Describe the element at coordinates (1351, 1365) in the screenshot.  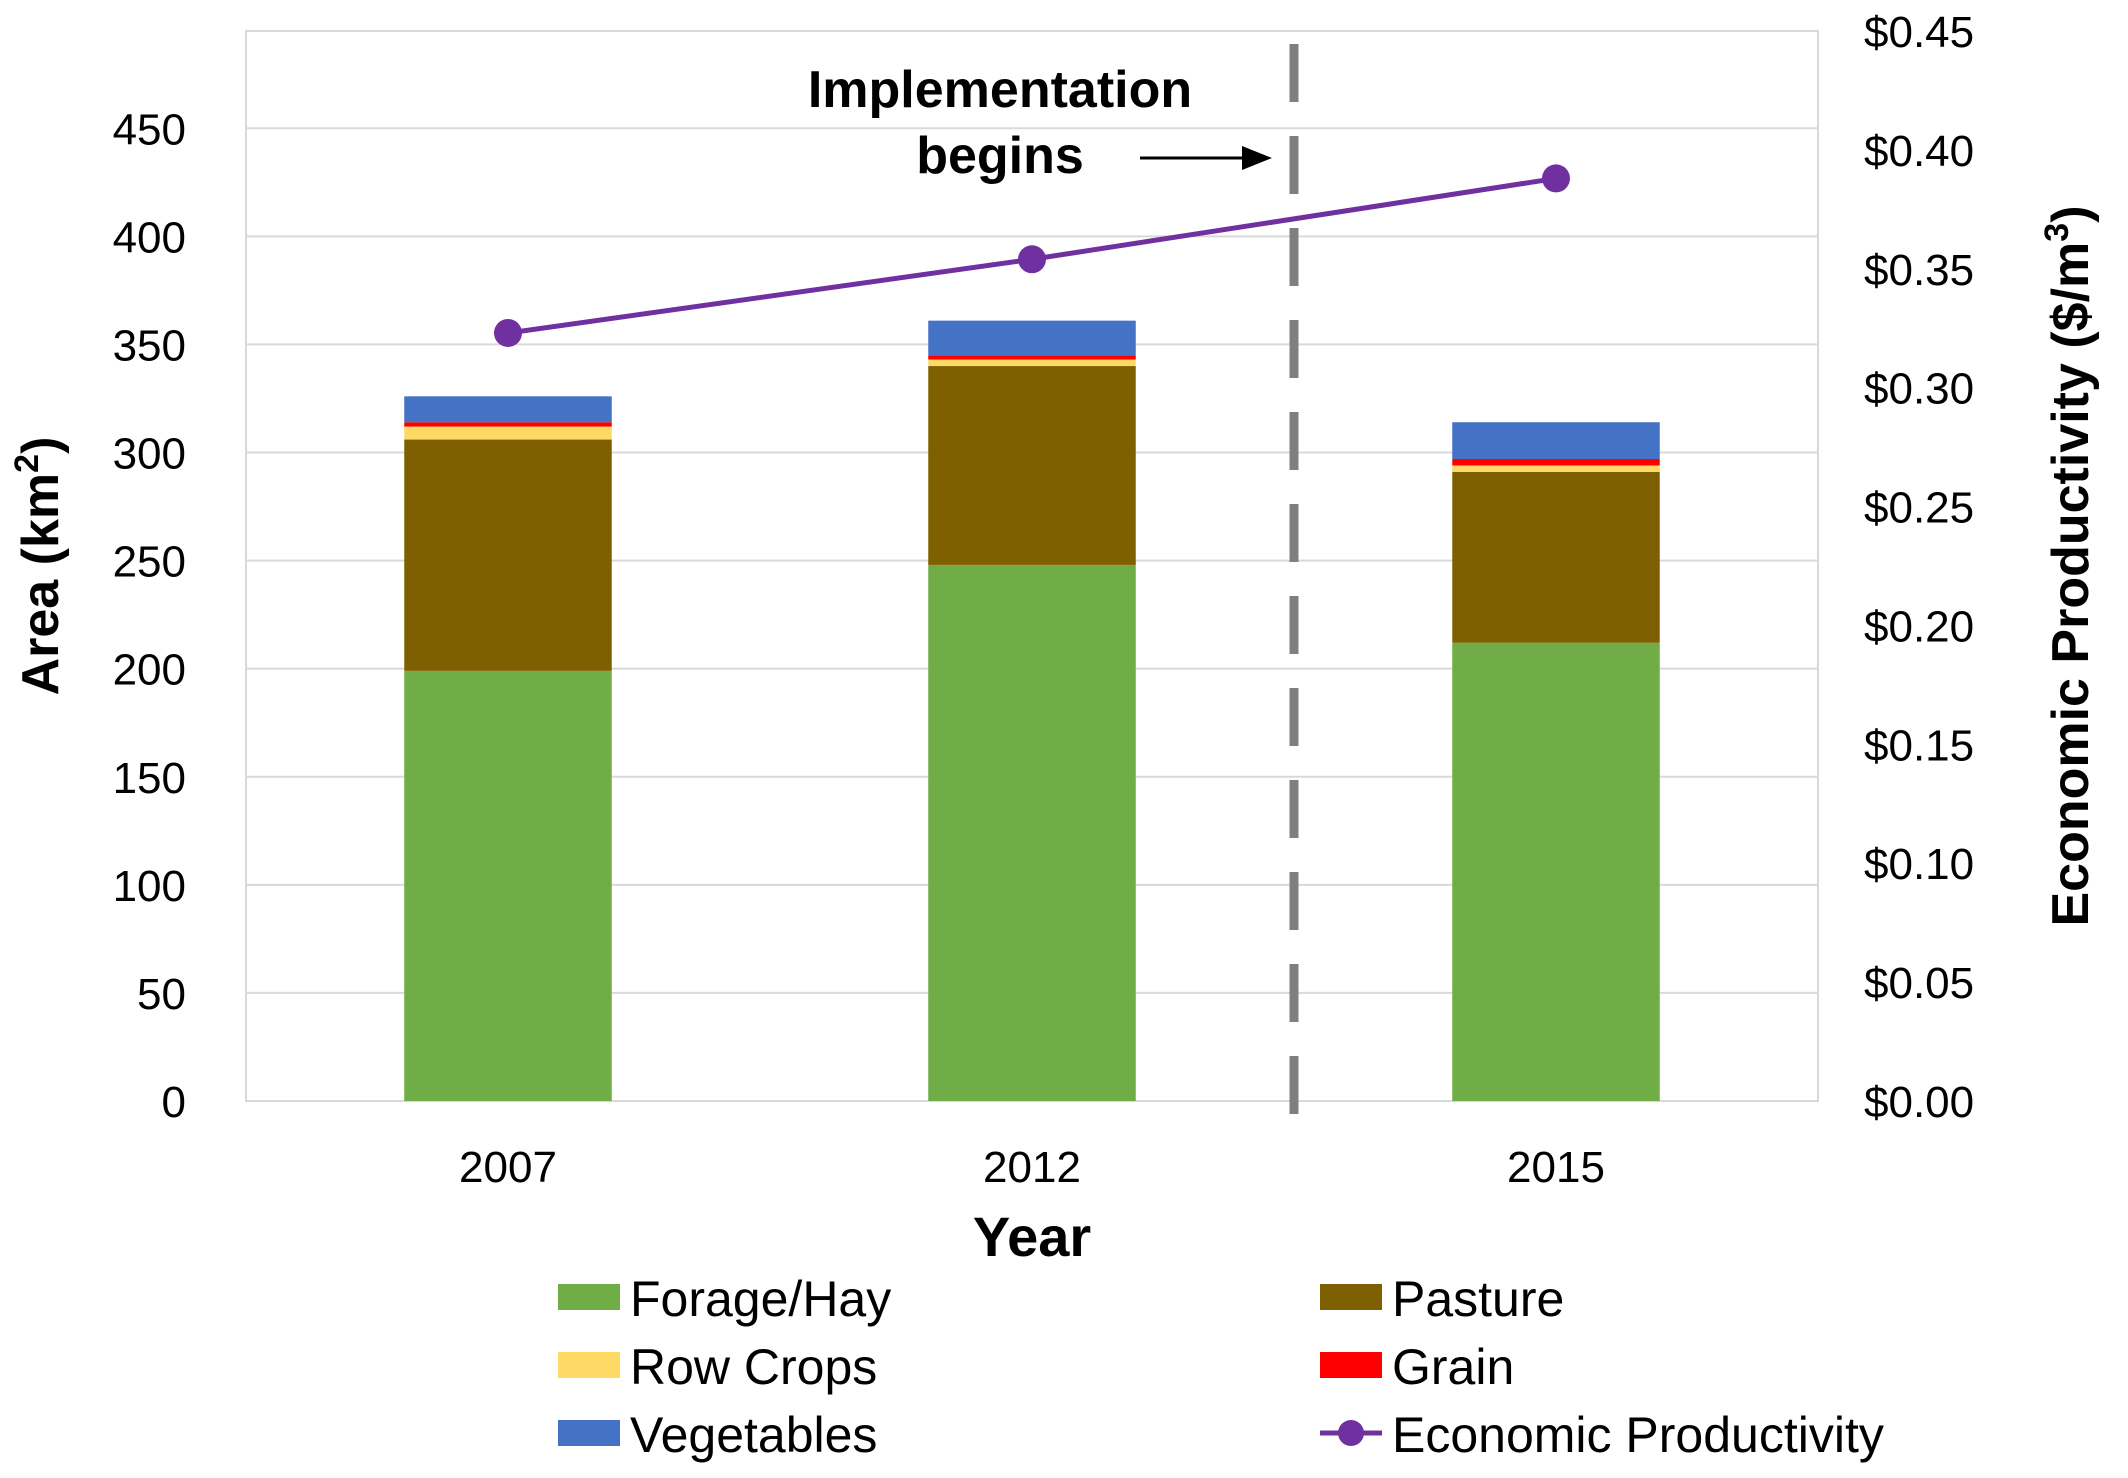
I see `legend-swatch-grain` at that location.